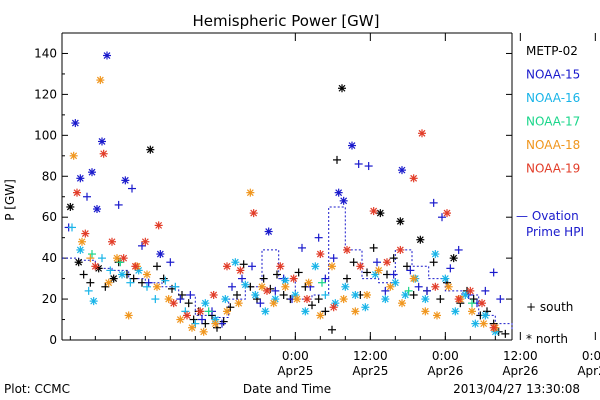  Describe the element at coordinates (588, 371) in the screenshot. I see `x-tick-date-label: Apr27` at that location.